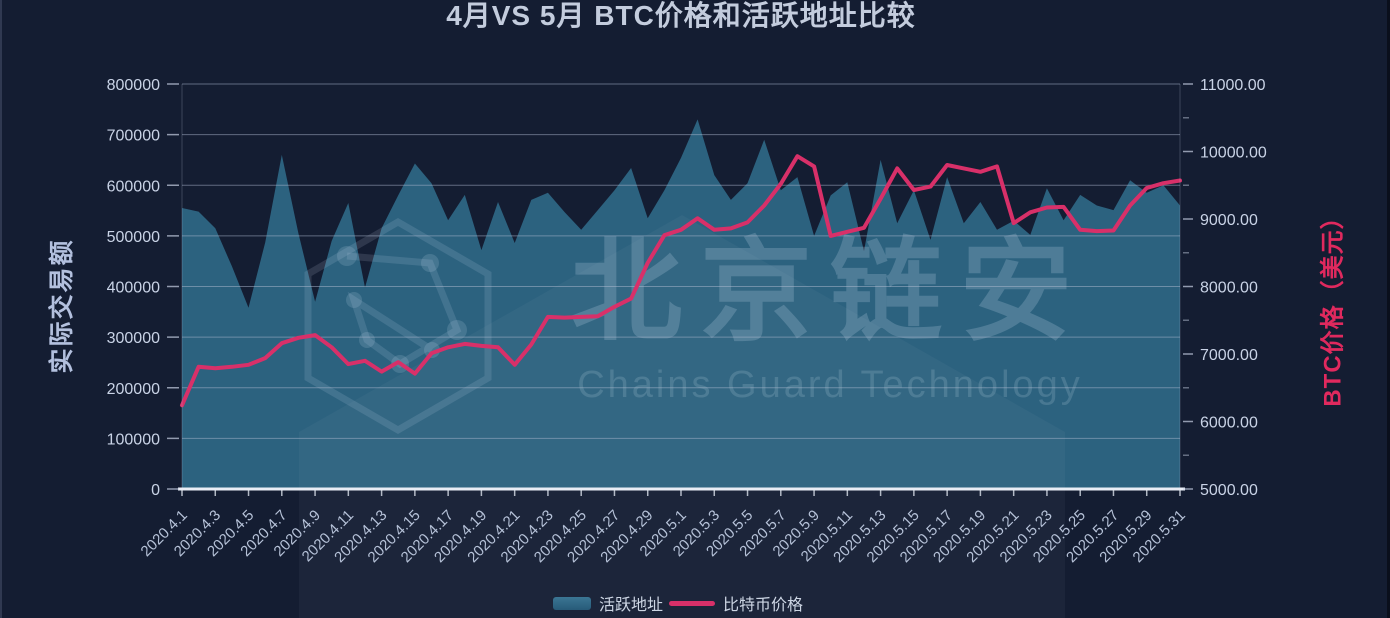 The image size is (1390, 618). Describe the element at coordinates (1229, 220) in the screenshot. I see `right-axis-tick-label: 9000.00` at that location.